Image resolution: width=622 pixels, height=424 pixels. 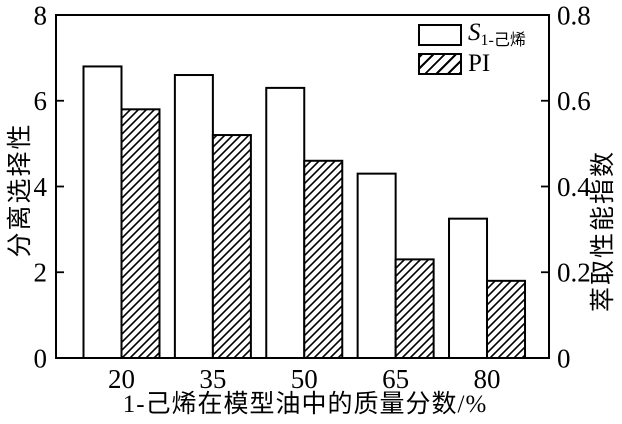 I want to click on legend-entry-selectivity: S1-己烯, so click(x=472, y=34).